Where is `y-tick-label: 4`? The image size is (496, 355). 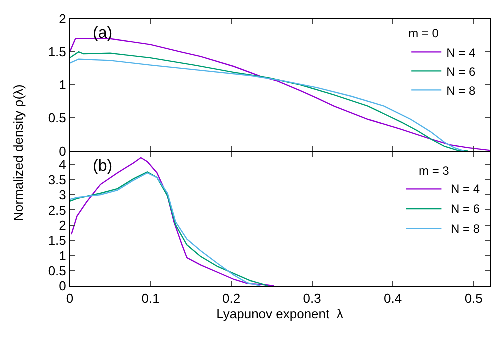
y-tick-label: 4 is located at coordinates (62, 164).